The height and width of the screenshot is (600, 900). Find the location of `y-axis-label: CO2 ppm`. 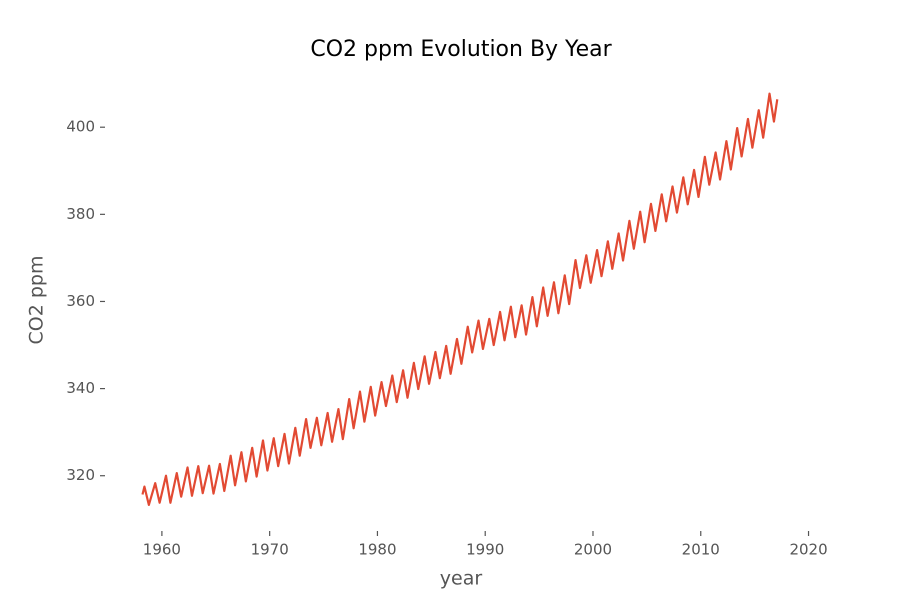

y-axis-label: CO2 ppm is located at coordinates (37, 300).